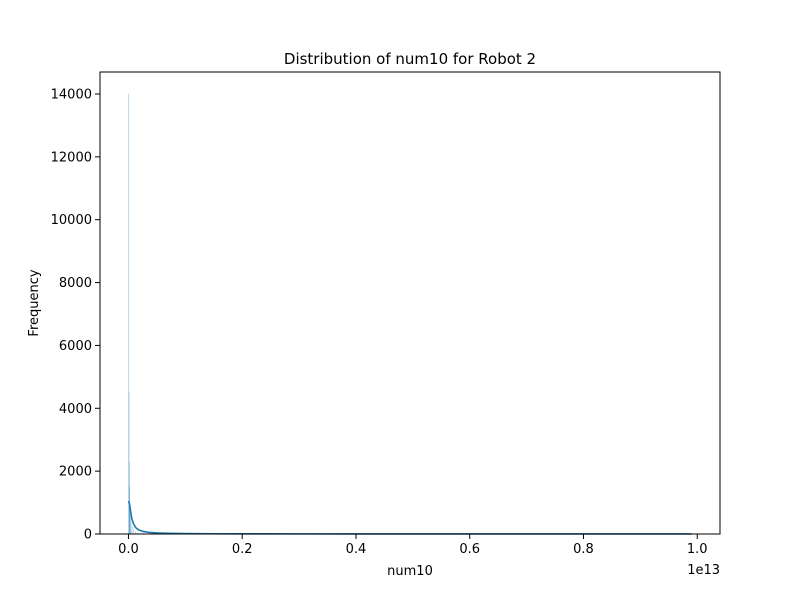  What do you see at coordinates (34, 302) in the screenshot?
I see `y-axis-label: Frequency` at bounding box center [34, 302].